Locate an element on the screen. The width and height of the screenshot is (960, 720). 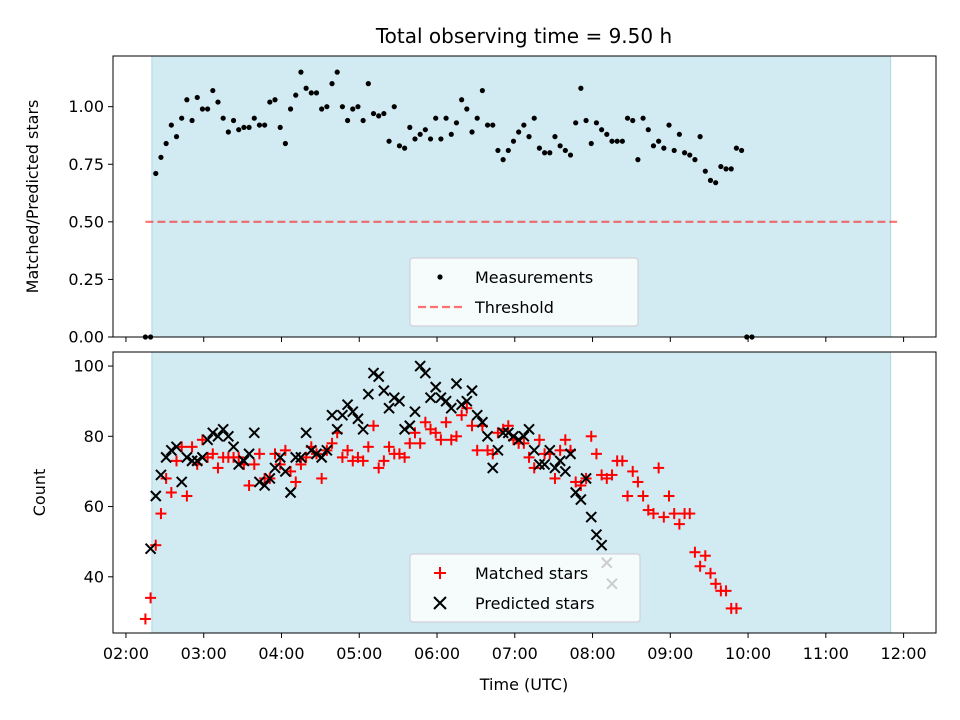
legend-predicted-label: Predicted stars is located at coordinates (535, 603).